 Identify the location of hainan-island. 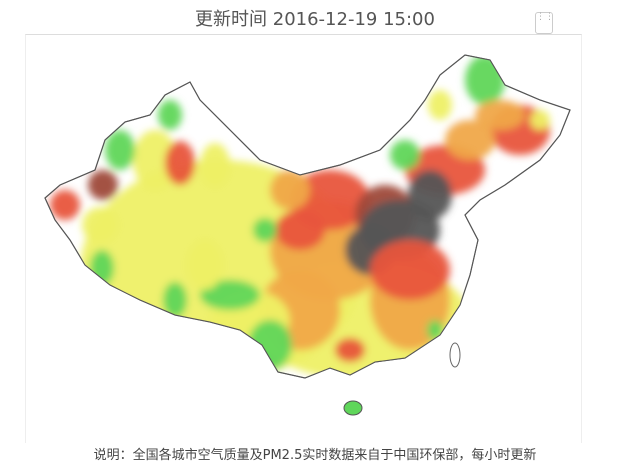
(353, 408).